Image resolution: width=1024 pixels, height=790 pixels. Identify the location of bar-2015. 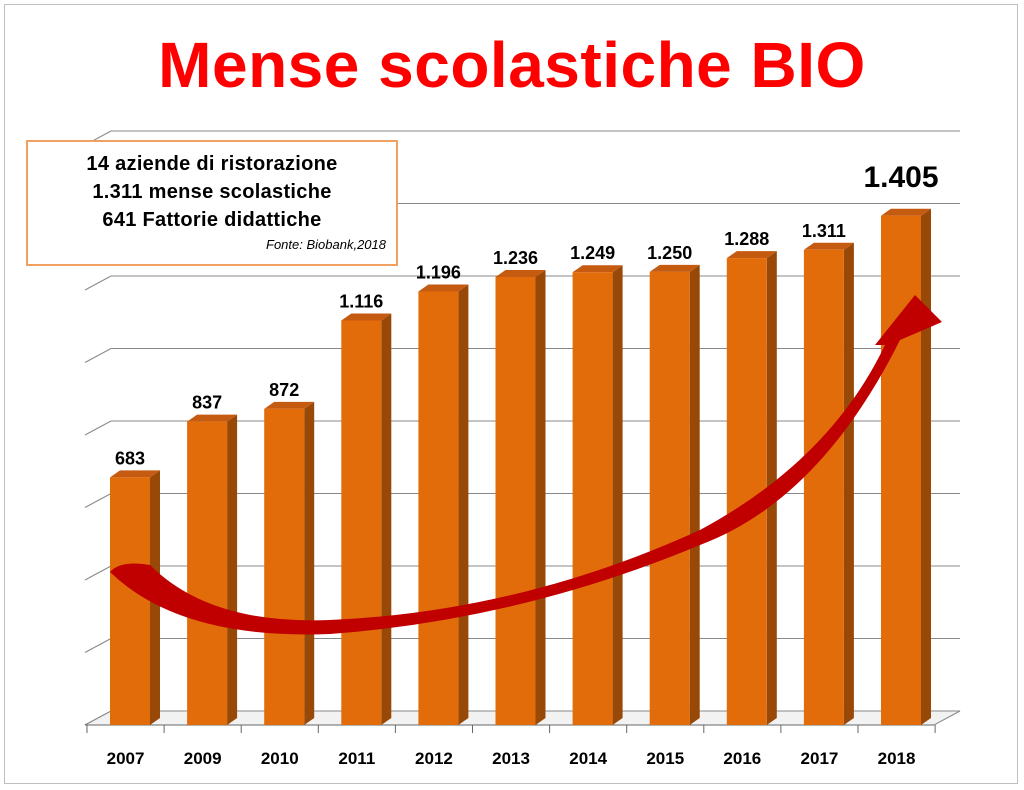
(674, 494).